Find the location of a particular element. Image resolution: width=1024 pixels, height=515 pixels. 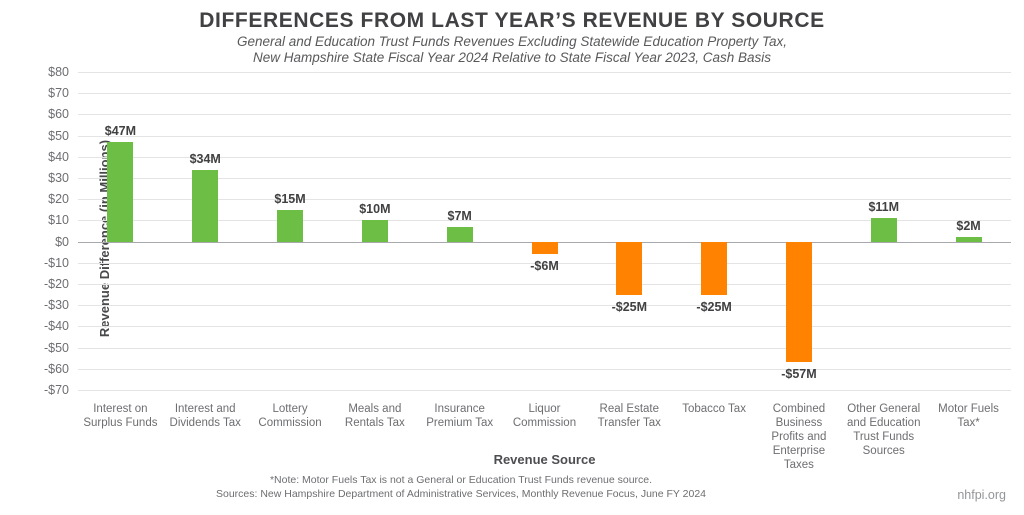

y-tick-label: $20 is located at coordinates (58, 199).